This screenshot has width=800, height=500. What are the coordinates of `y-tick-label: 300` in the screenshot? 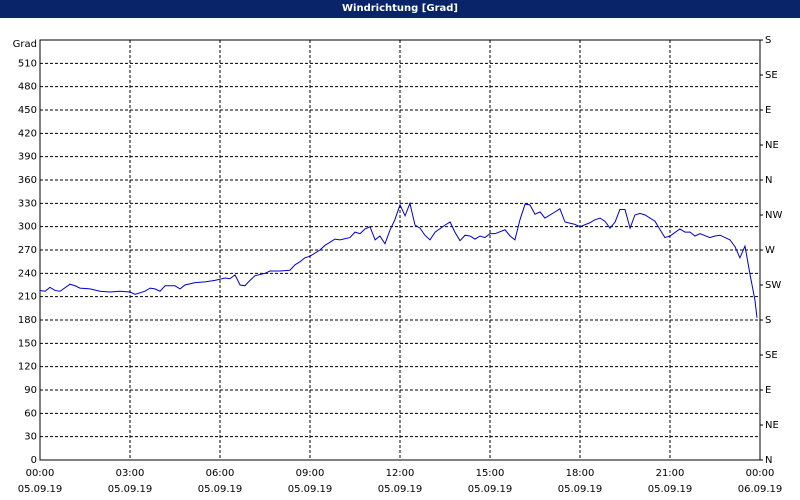 It's located at (27, 227).